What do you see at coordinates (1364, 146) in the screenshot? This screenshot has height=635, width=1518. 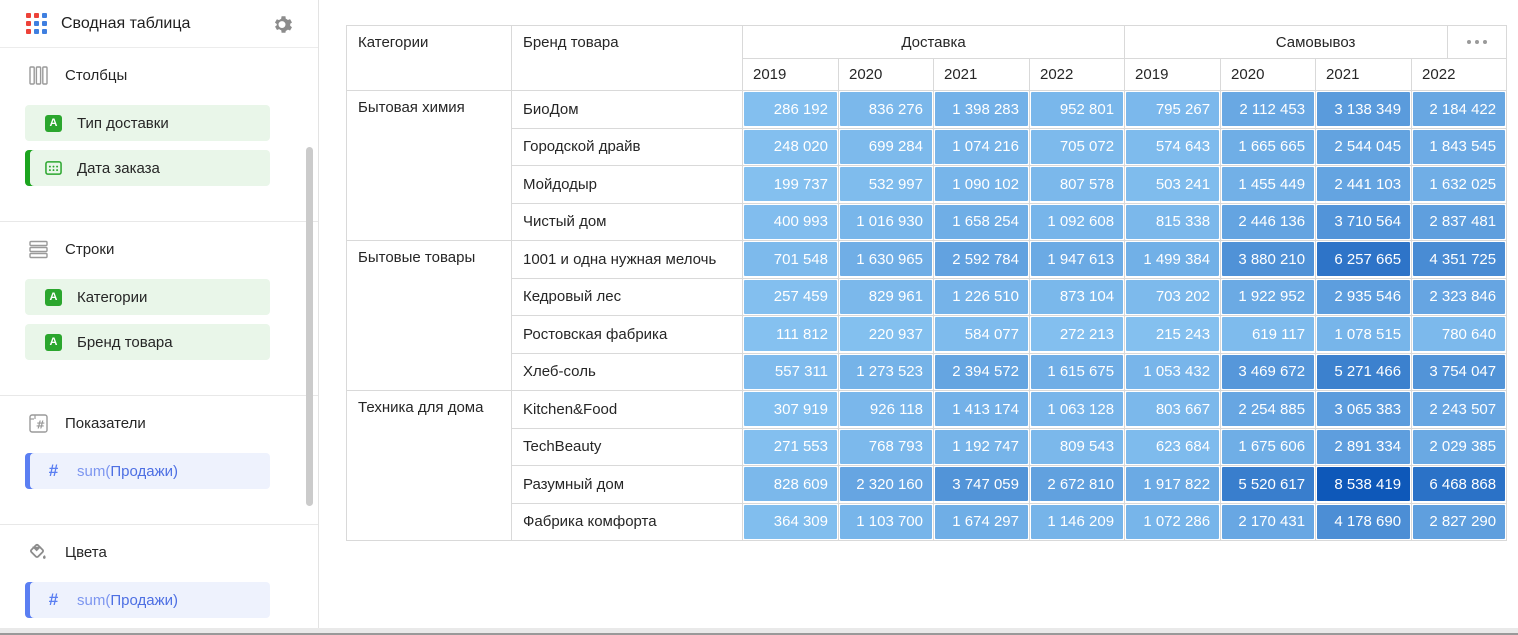 I see `value-cell: 2 544 045` at bounding box center [1364, 146].